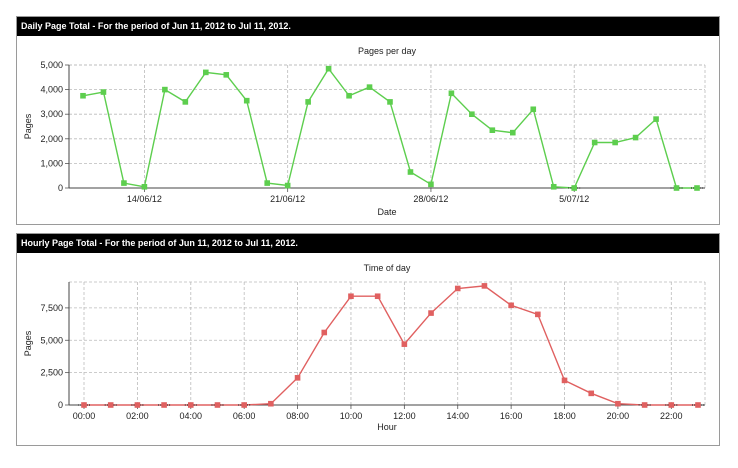 Image resolution: width=738 pixels, height=468 pixels. What do you see at coordinates (574, 199) in the screenshot?
I see `x-tick-label: 5/07/12` at bounding box center [574, 199].